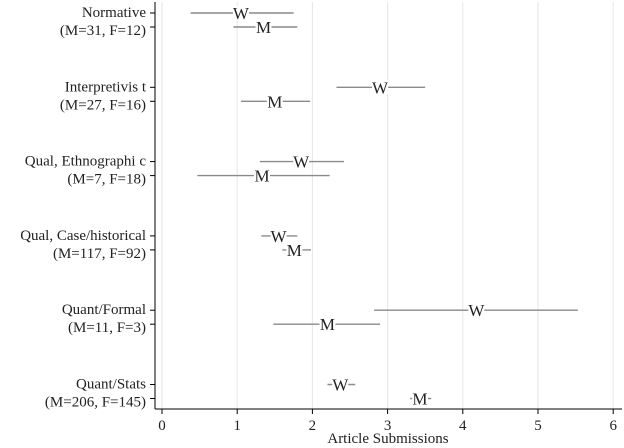  What do you see at coordinates (107, 328) in the screenshot?
I see `category-counts: (M=11, F=3)` at bounding box center [107, 328].